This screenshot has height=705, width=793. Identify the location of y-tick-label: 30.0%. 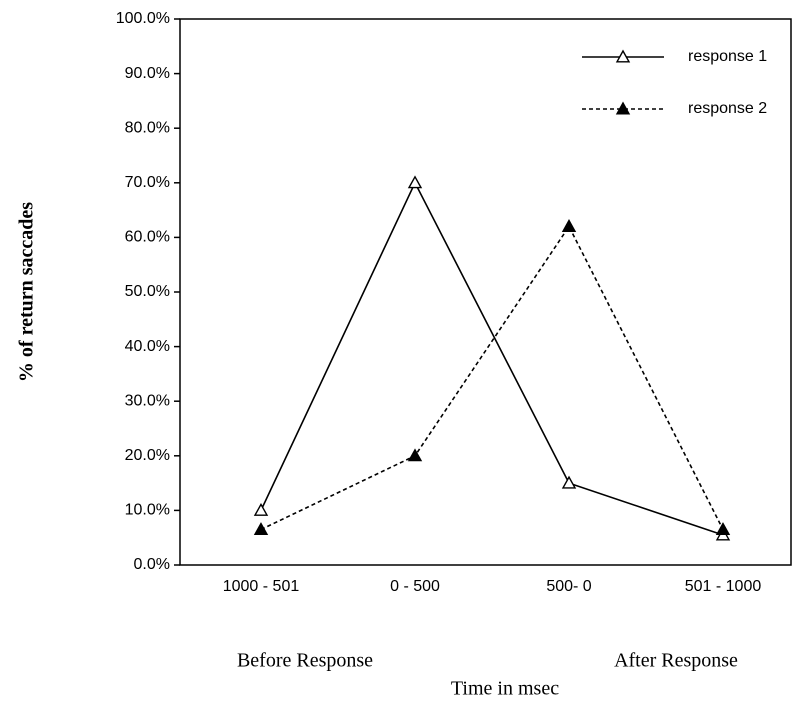
(147, 400).